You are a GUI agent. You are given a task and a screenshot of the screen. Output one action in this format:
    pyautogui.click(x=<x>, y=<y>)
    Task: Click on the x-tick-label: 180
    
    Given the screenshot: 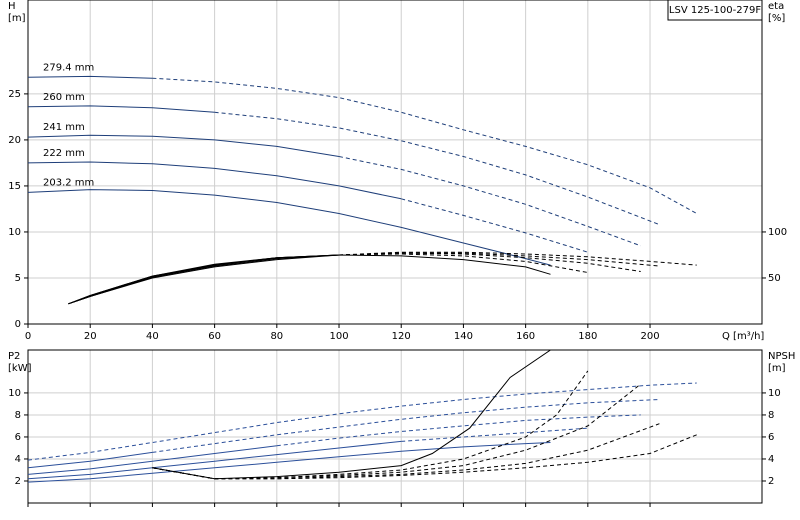 What is the action you would take?
    pyautogui.click(x=587, y=336)
    